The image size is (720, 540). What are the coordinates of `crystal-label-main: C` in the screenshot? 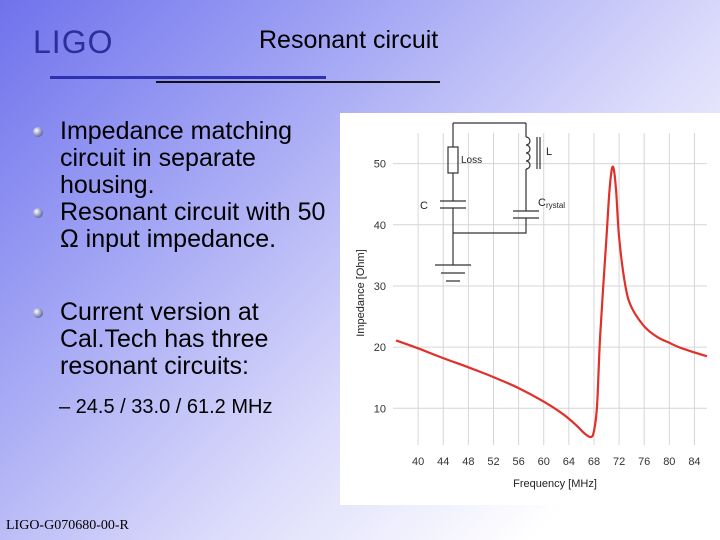 It's located at (542, 203).